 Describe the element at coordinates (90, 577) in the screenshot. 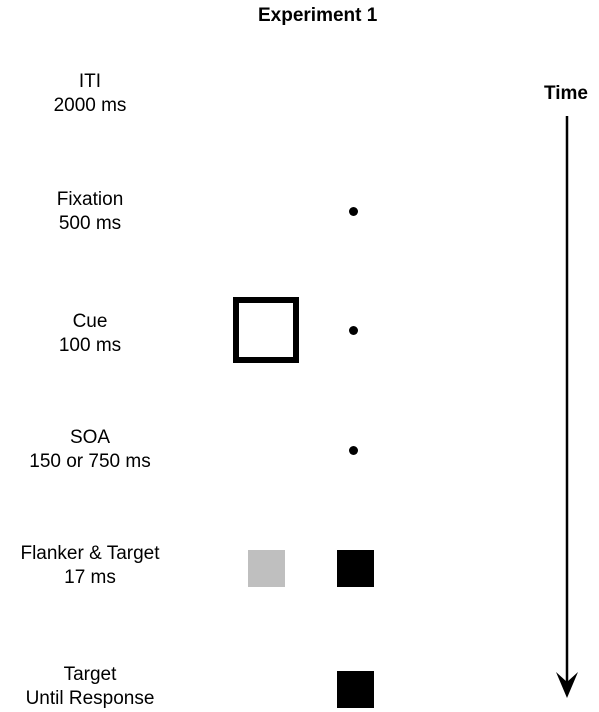

I see `step-flanker-target-duration: 17 ms` at that location.